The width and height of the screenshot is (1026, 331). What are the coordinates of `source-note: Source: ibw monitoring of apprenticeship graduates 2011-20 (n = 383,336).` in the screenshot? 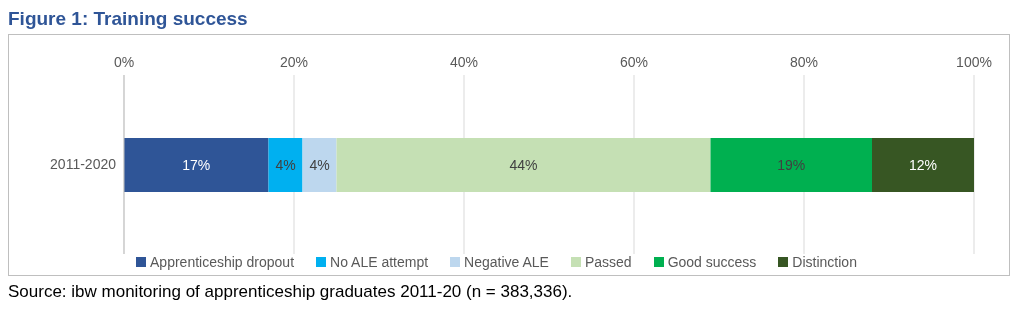 It's located at (291, 292).